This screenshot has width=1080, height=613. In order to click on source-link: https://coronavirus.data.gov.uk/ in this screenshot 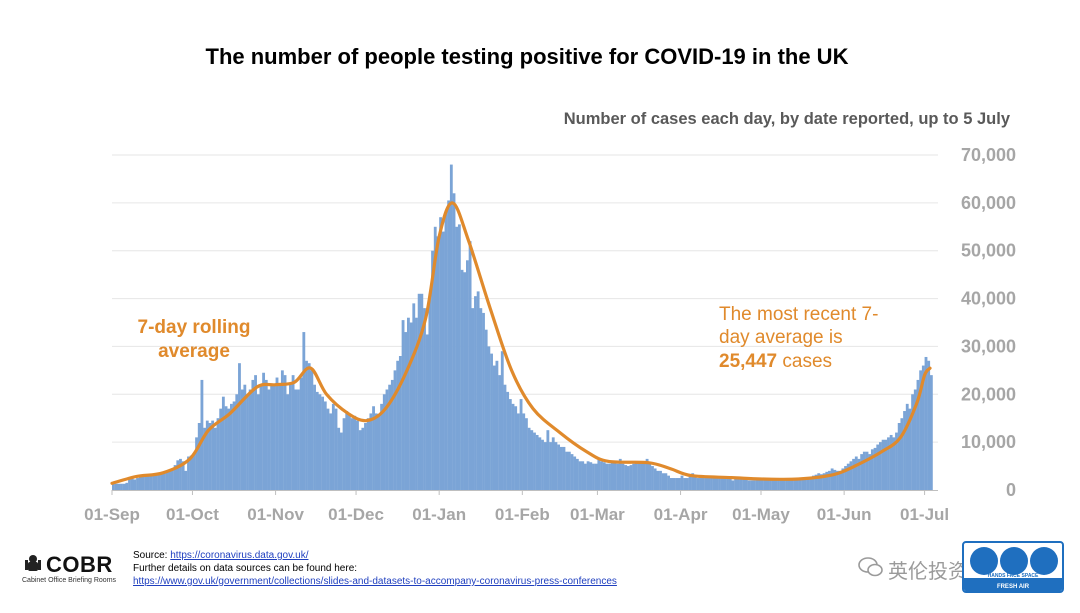, I will do `click(239, 555)`.